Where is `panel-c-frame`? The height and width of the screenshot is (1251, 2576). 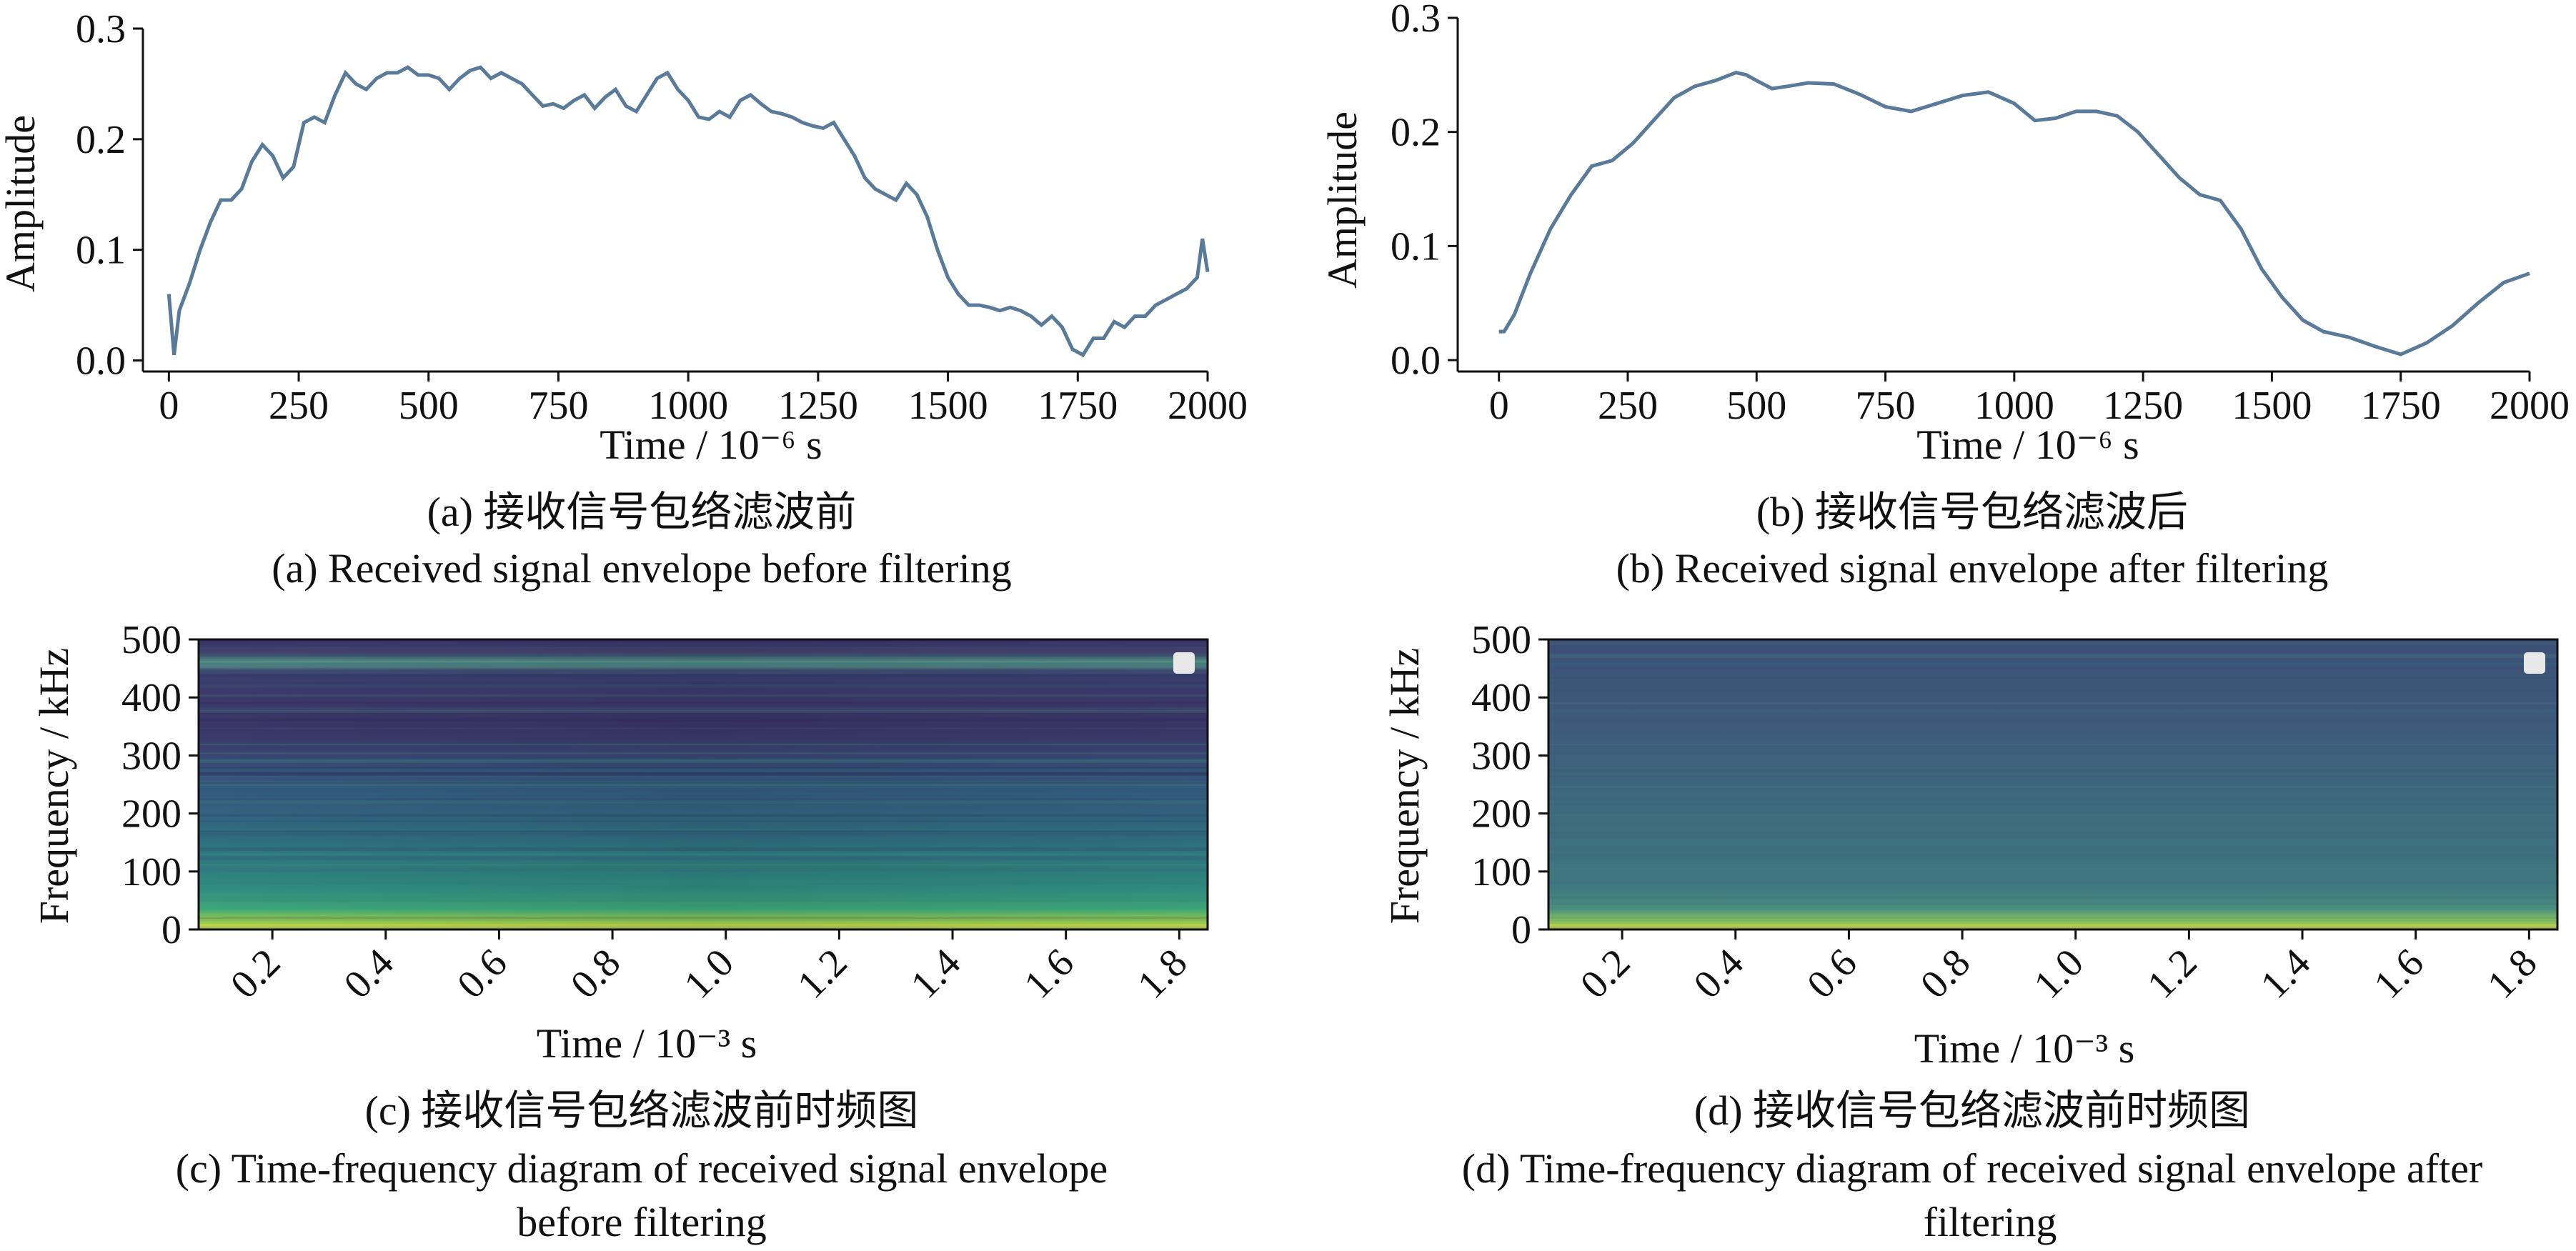
panel-c-frame is located at coordinates (703, 784).